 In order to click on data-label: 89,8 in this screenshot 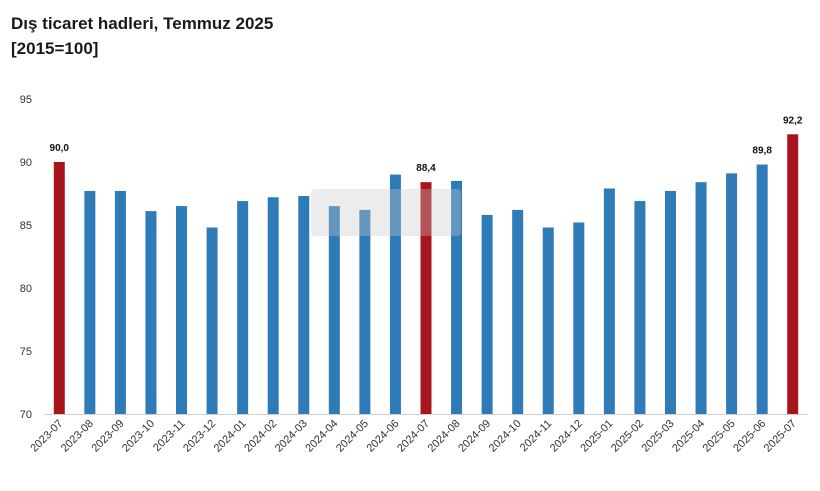, I will do `click(762, 151)`.